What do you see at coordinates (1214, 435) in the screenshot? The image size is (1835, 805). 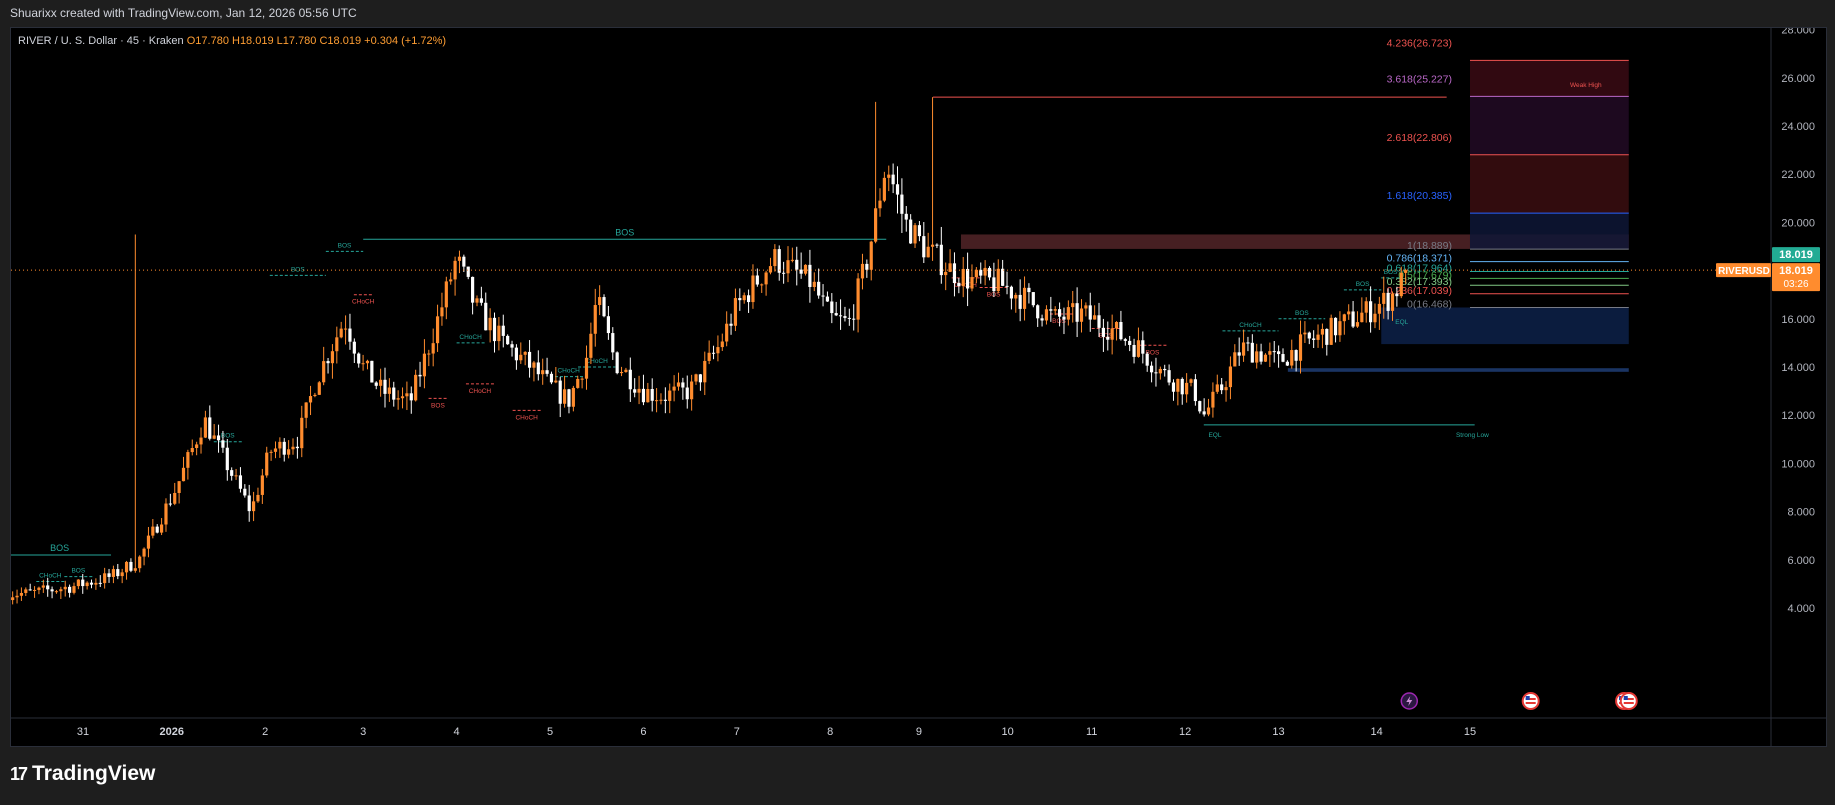 I see `eql-label-1: EQL` at bounding box center [1214, 435].